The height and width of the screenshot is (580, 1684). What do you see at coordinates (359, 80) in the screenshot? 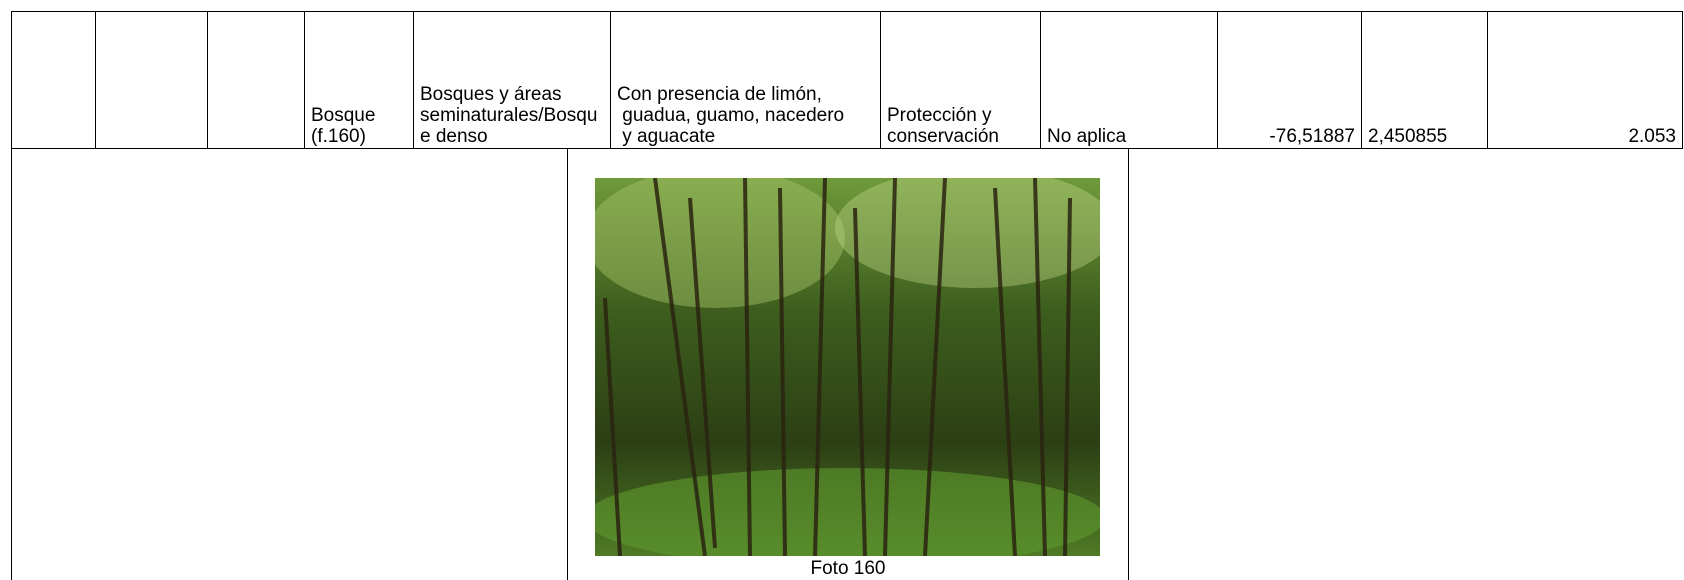
I see `cell: Bosque (f.160)` at bounding box center [359, 80].